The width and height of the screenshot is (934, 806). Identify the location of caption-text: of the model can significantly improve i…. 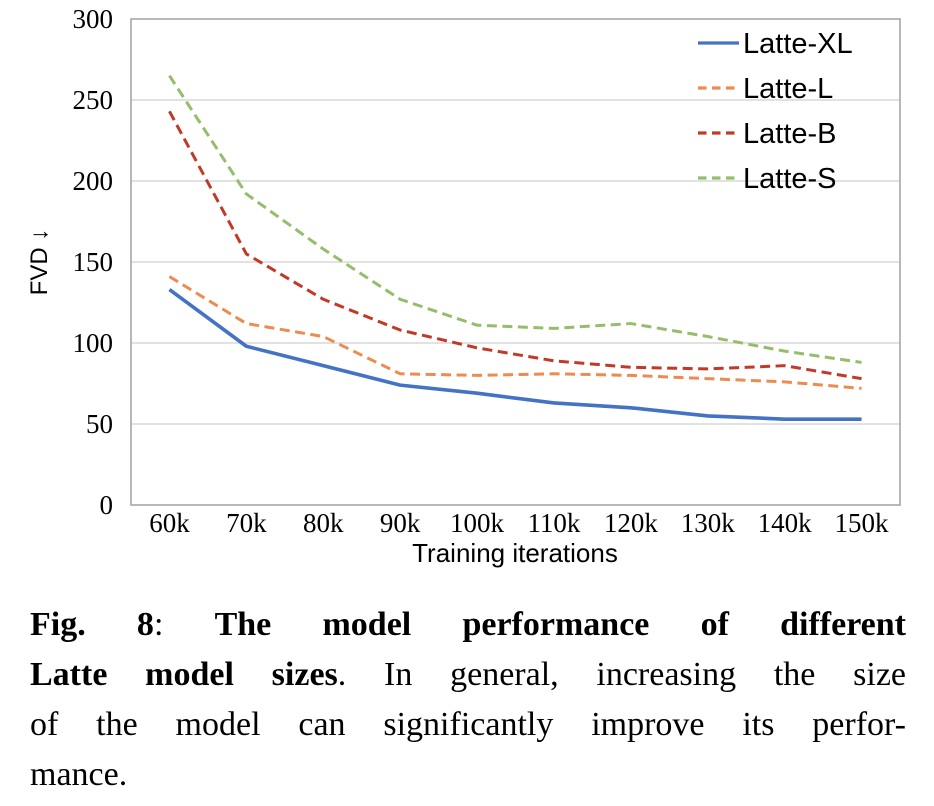
(468, 724).